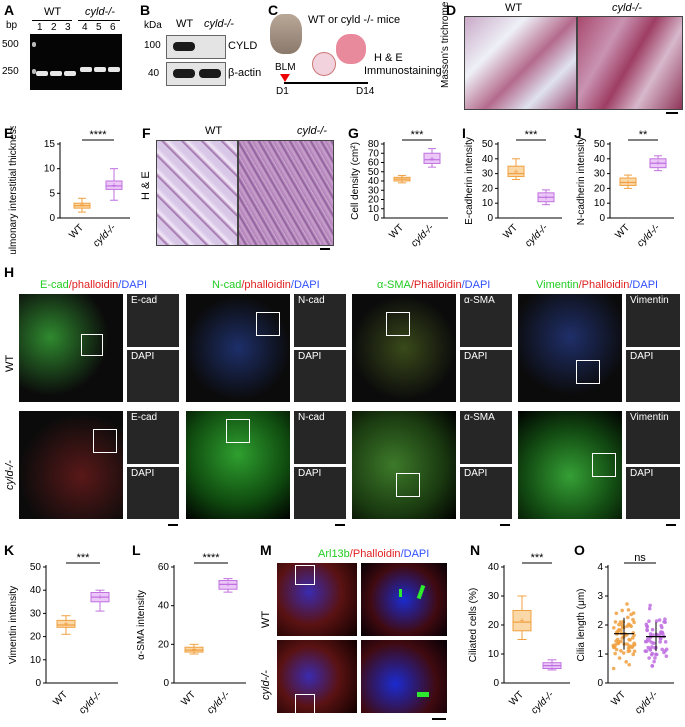 The height and width of the screenshot is (727, 685). I want to click on h-ncad-wt-image, so click(238, 348).